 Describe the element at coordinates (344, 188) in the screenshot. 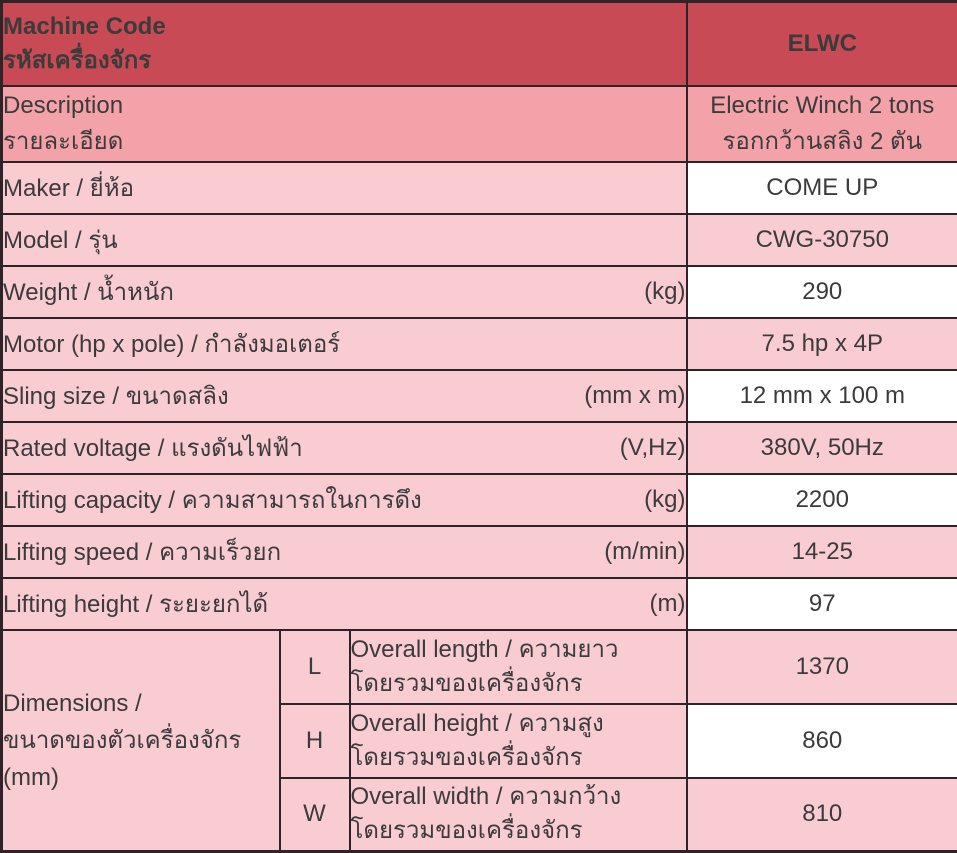

I see `maker-label-cell: Maker / ยี่ห้อ` at that location.